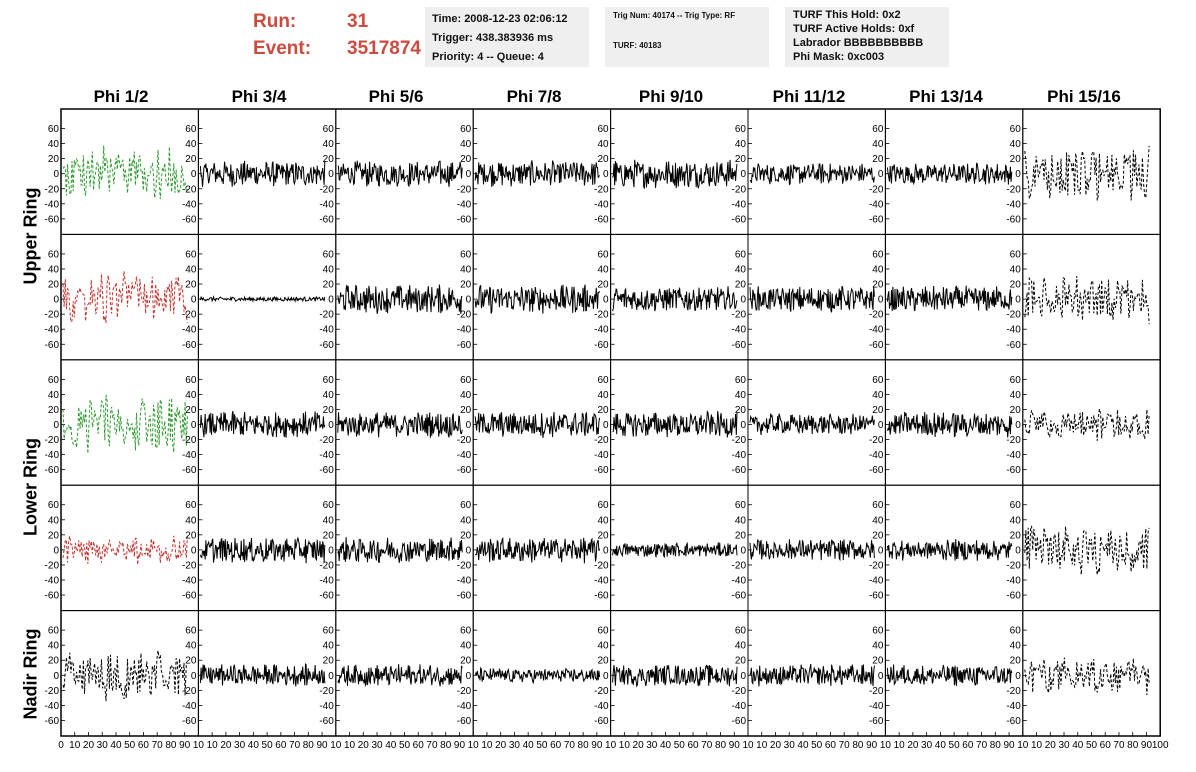 The image size is (1196, 772). What do you see at coordinates (1160, 745) in the screenshot?
I see `x-tick-label: 100` at bounding box center [1160, 745].